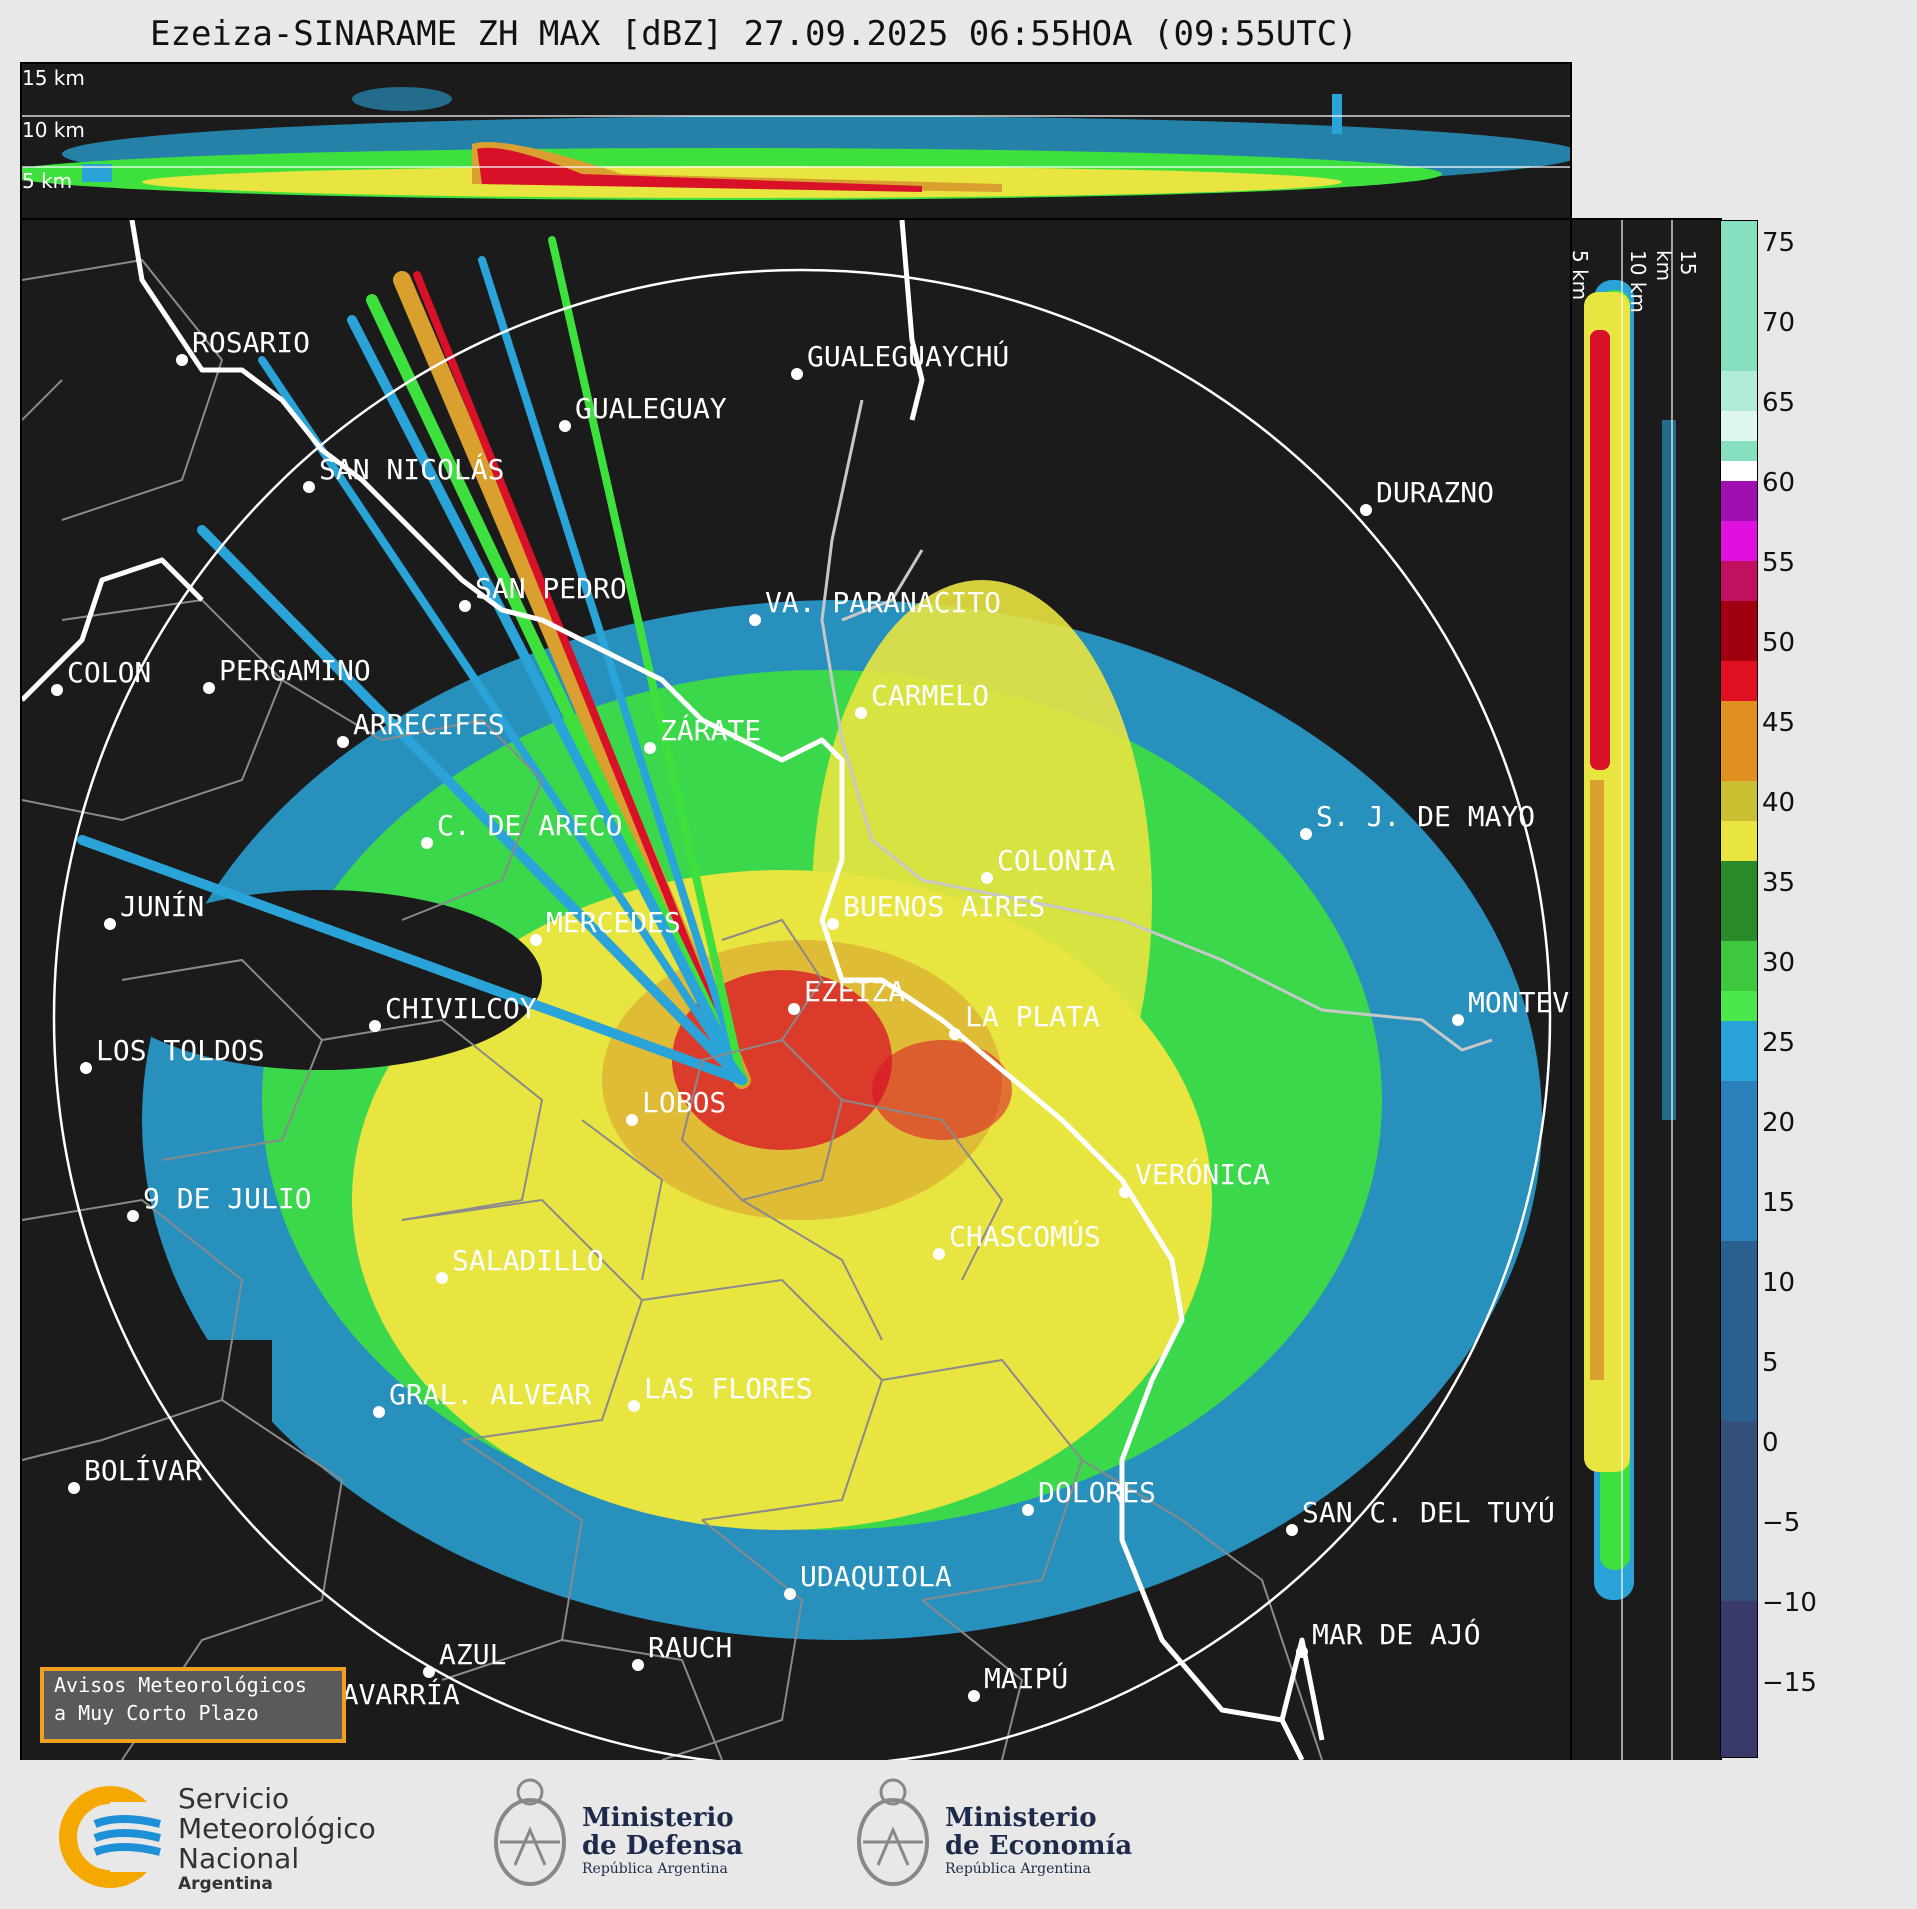  I want to click on alert-link-button: Avisos Meteorológicos a Muy Corto Plazo, so click(193, 1705).